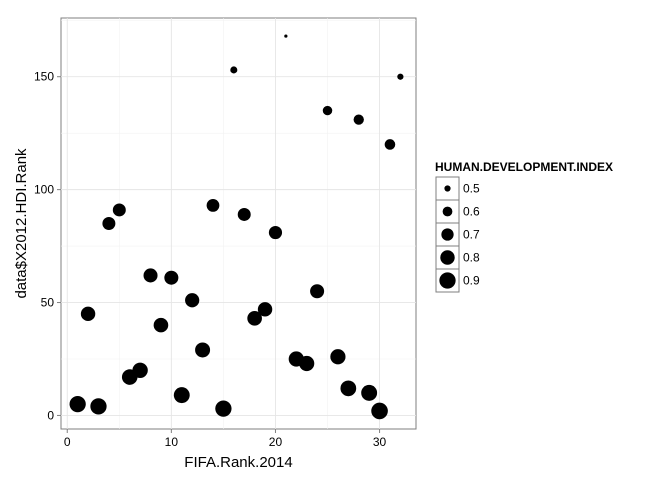 The image size is (672, 480). What do you see at coordinates (457, 234) in the screenshot?
I see `legend-keys: 0.5 0.6 0.7 0.8 0.9` at bounding box center [457, 234].